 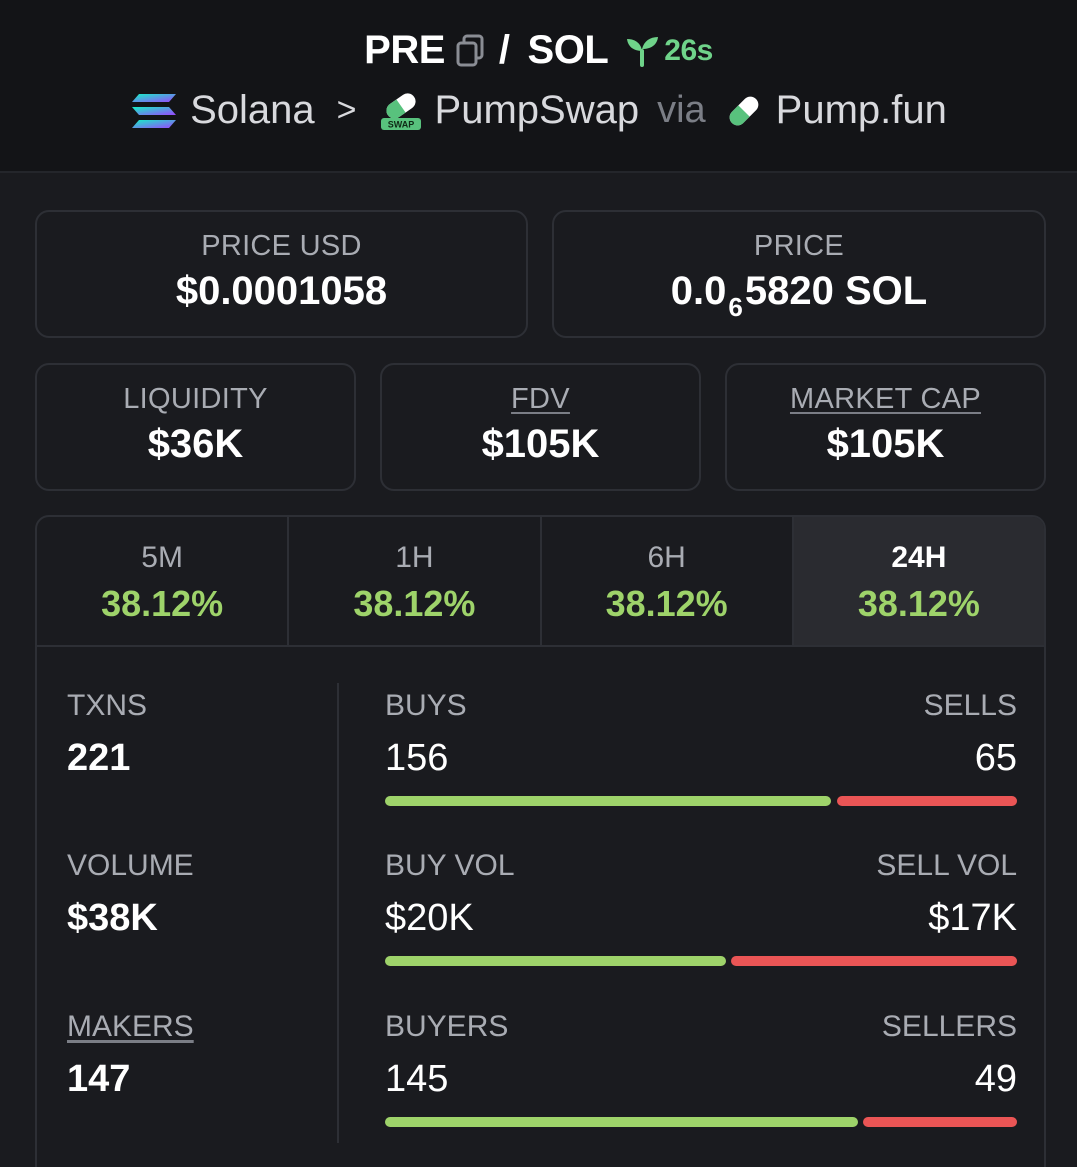 What do you see at coordinates (130, 894) in the screenshot?
I see `volume-stat: VOLUME $38K` at bounding box center [130, 894].